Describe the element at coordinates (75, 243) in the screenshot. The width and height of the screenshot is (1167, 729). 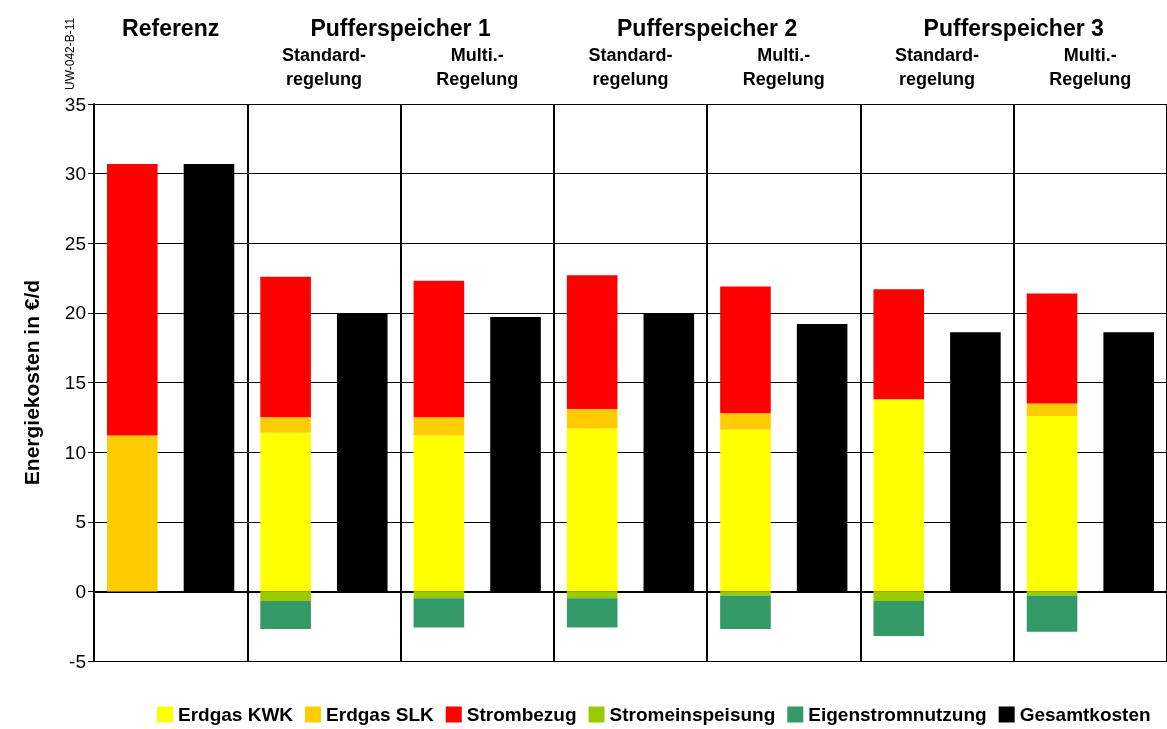
I see `y-tick-label: 25` at that location.